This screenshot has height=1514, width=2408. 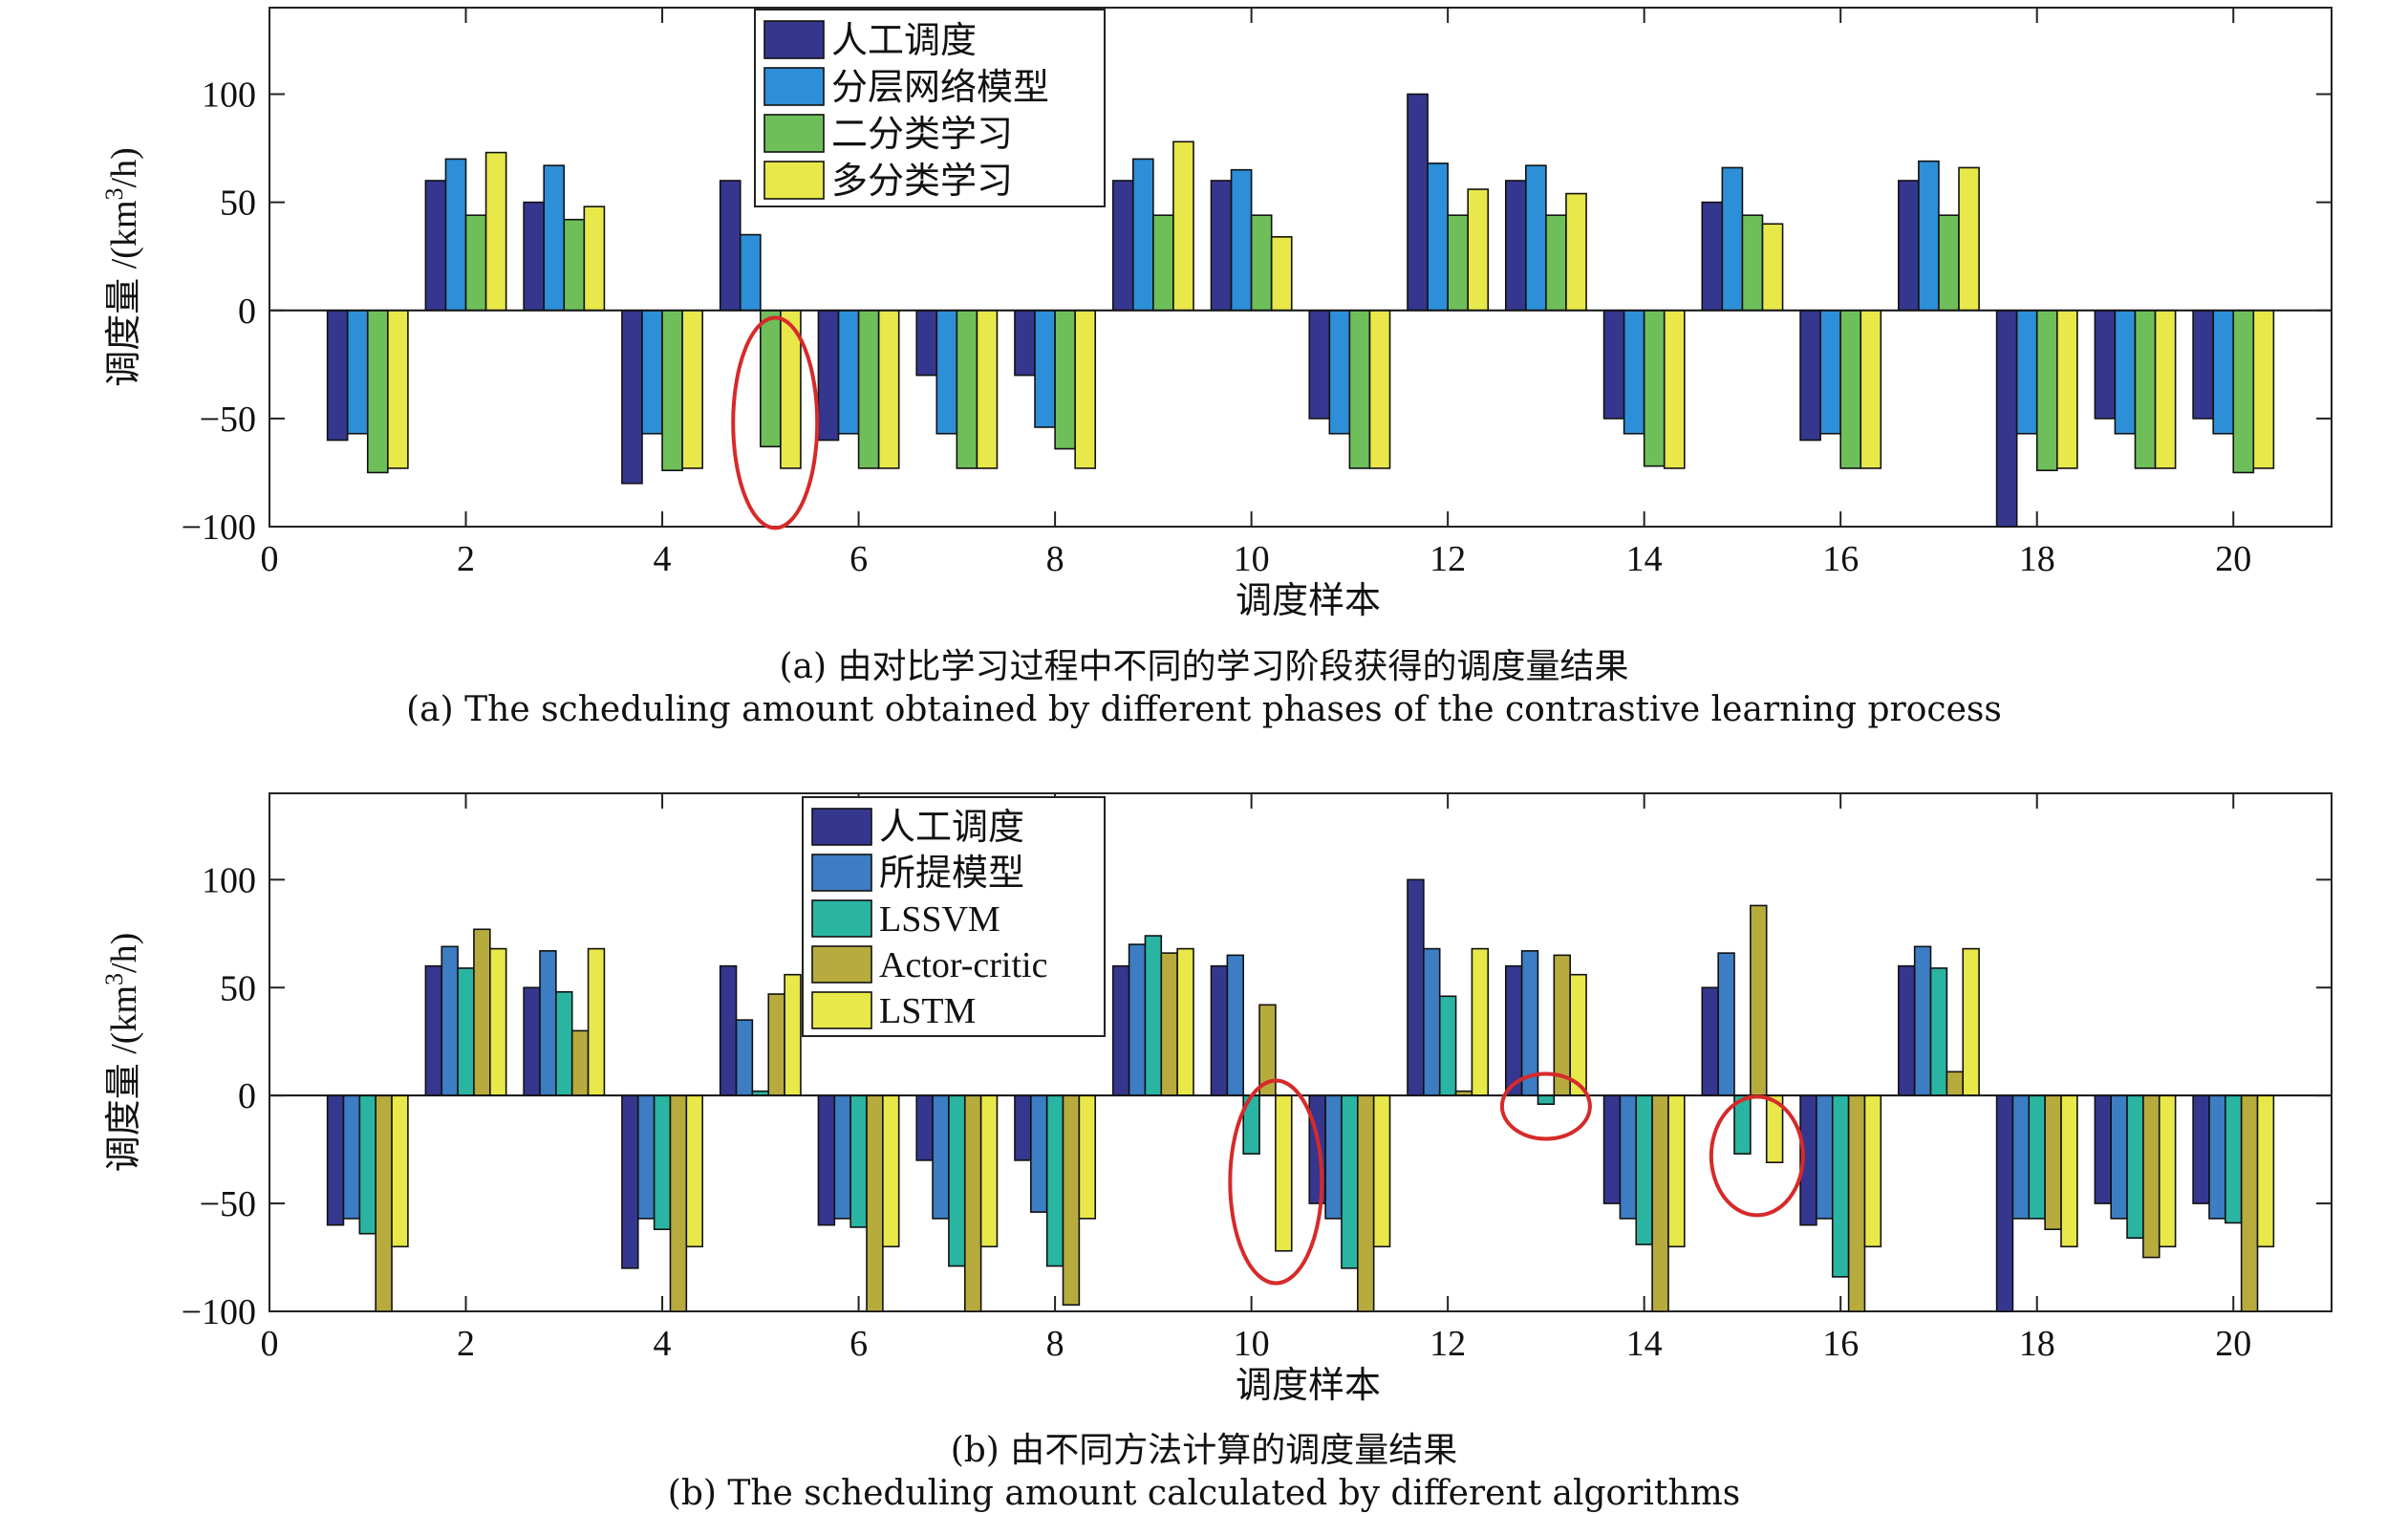 I want to click on x-tick-label: 18, so click(x=2037, y=1344).